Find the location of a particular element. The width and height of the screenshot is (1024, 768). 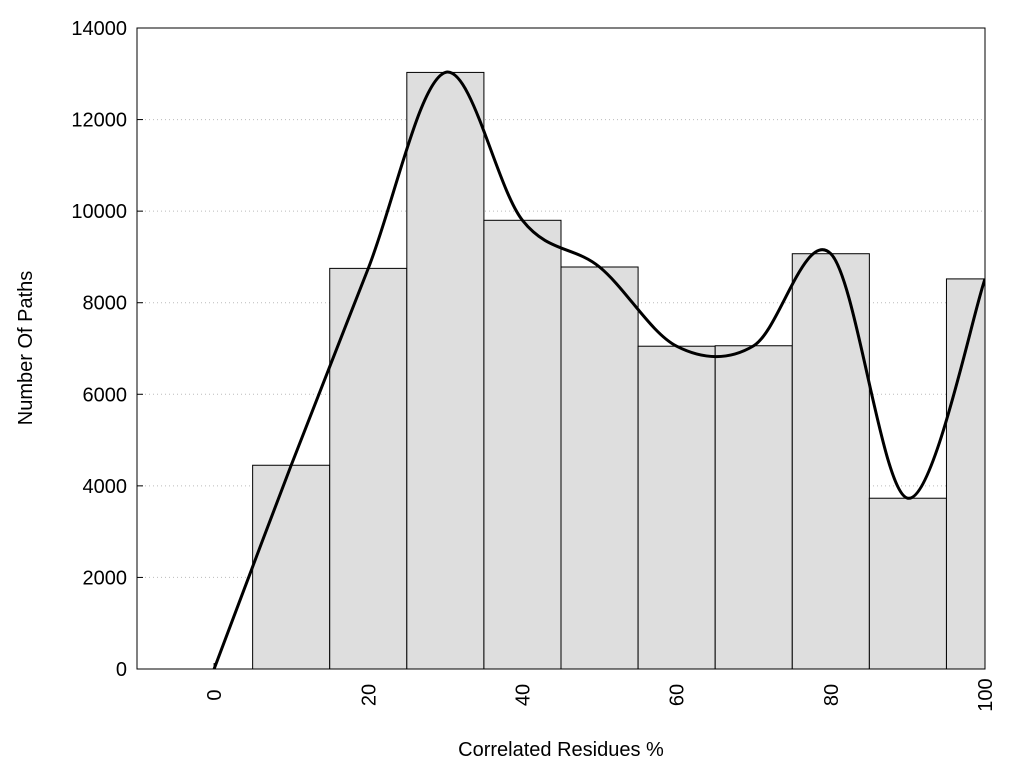

y-tick-label: 6000 is located at coordinates (105, 395).